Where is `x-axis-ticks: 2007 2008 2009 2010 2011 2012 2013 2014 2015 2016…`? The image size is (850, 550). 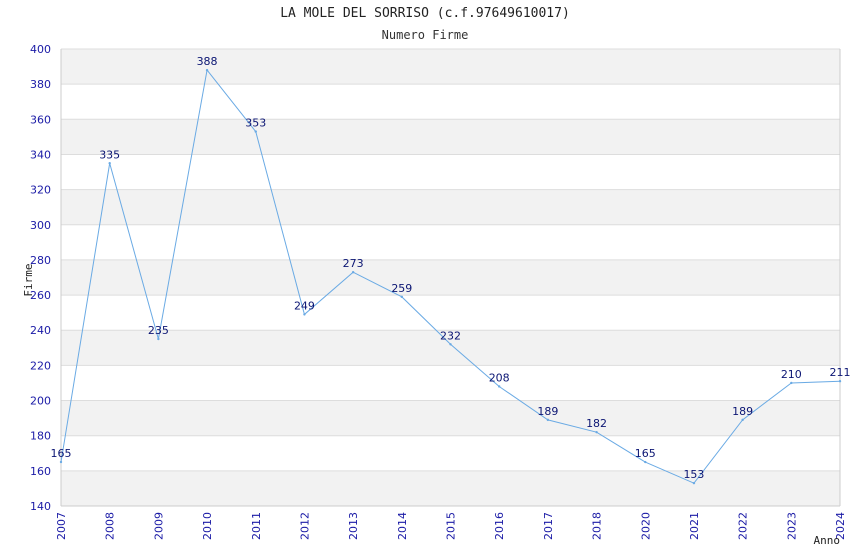
x-axis-ticks: 2007 2008 2009 2010 2011 2012 2013 2014 2015 2016… is located at coordinates (451, 526).